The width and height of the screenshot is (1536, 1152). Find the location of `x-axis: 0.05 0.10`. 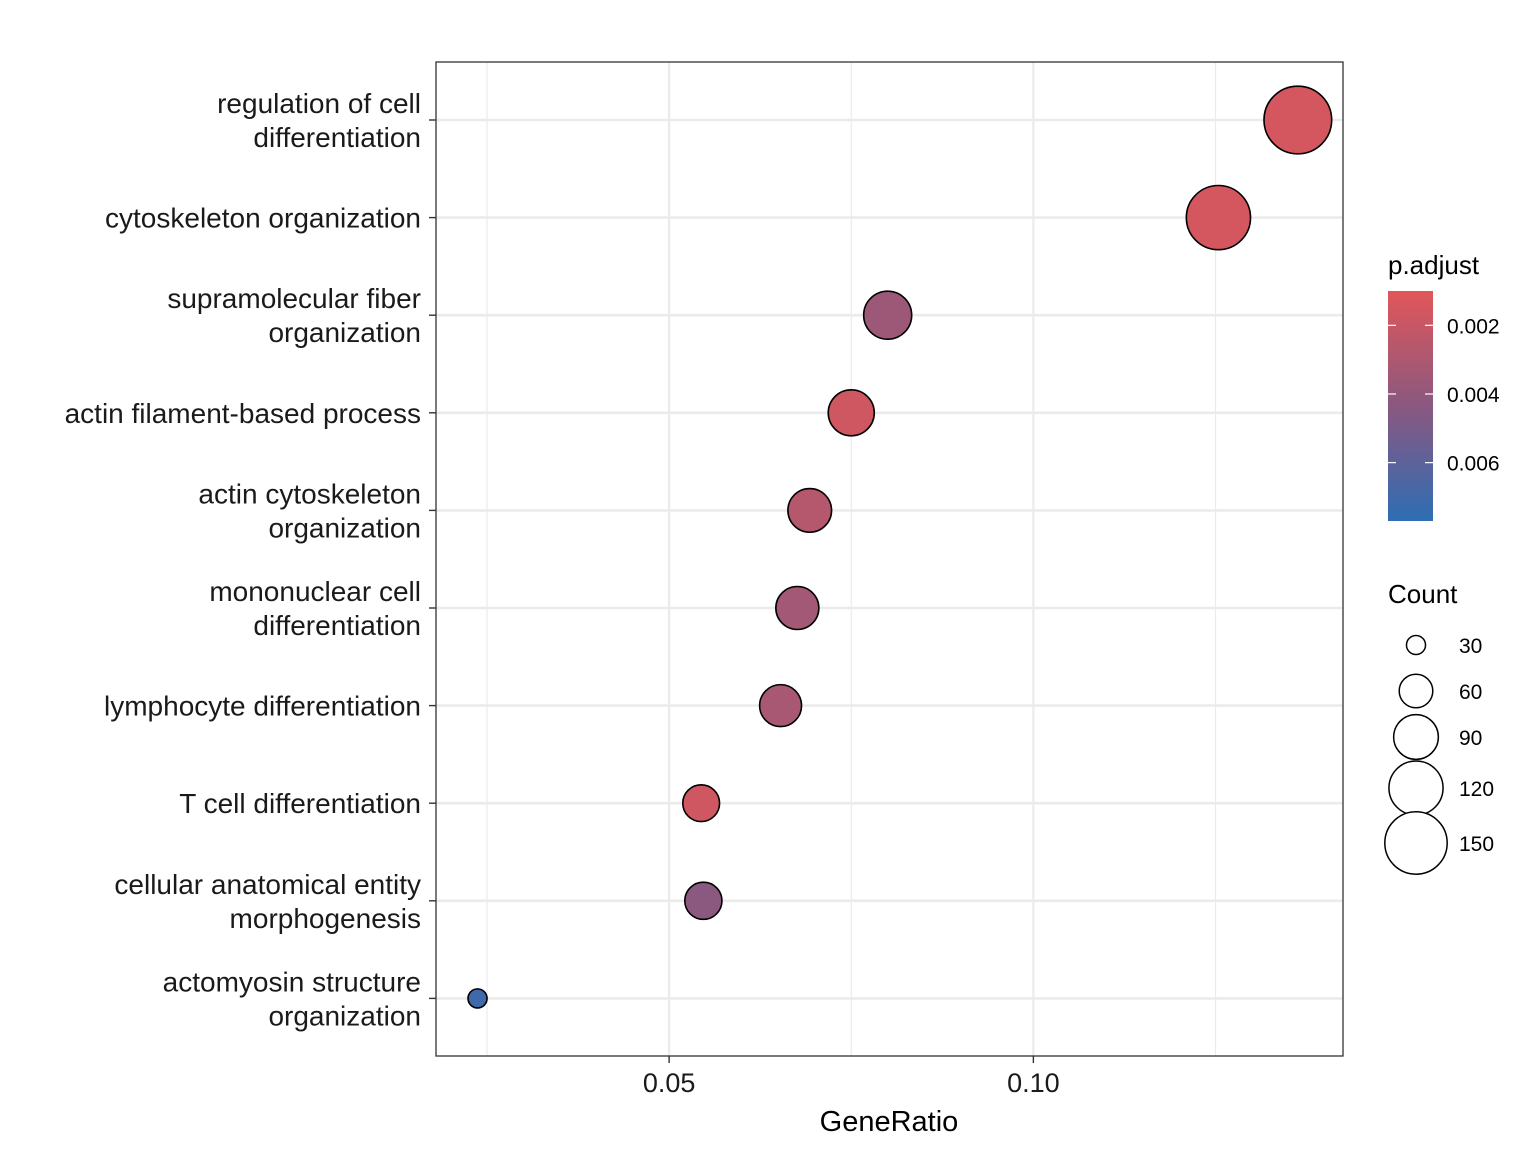

x-axis: 0.05 0.10 is located at coordinates (851, 1077).